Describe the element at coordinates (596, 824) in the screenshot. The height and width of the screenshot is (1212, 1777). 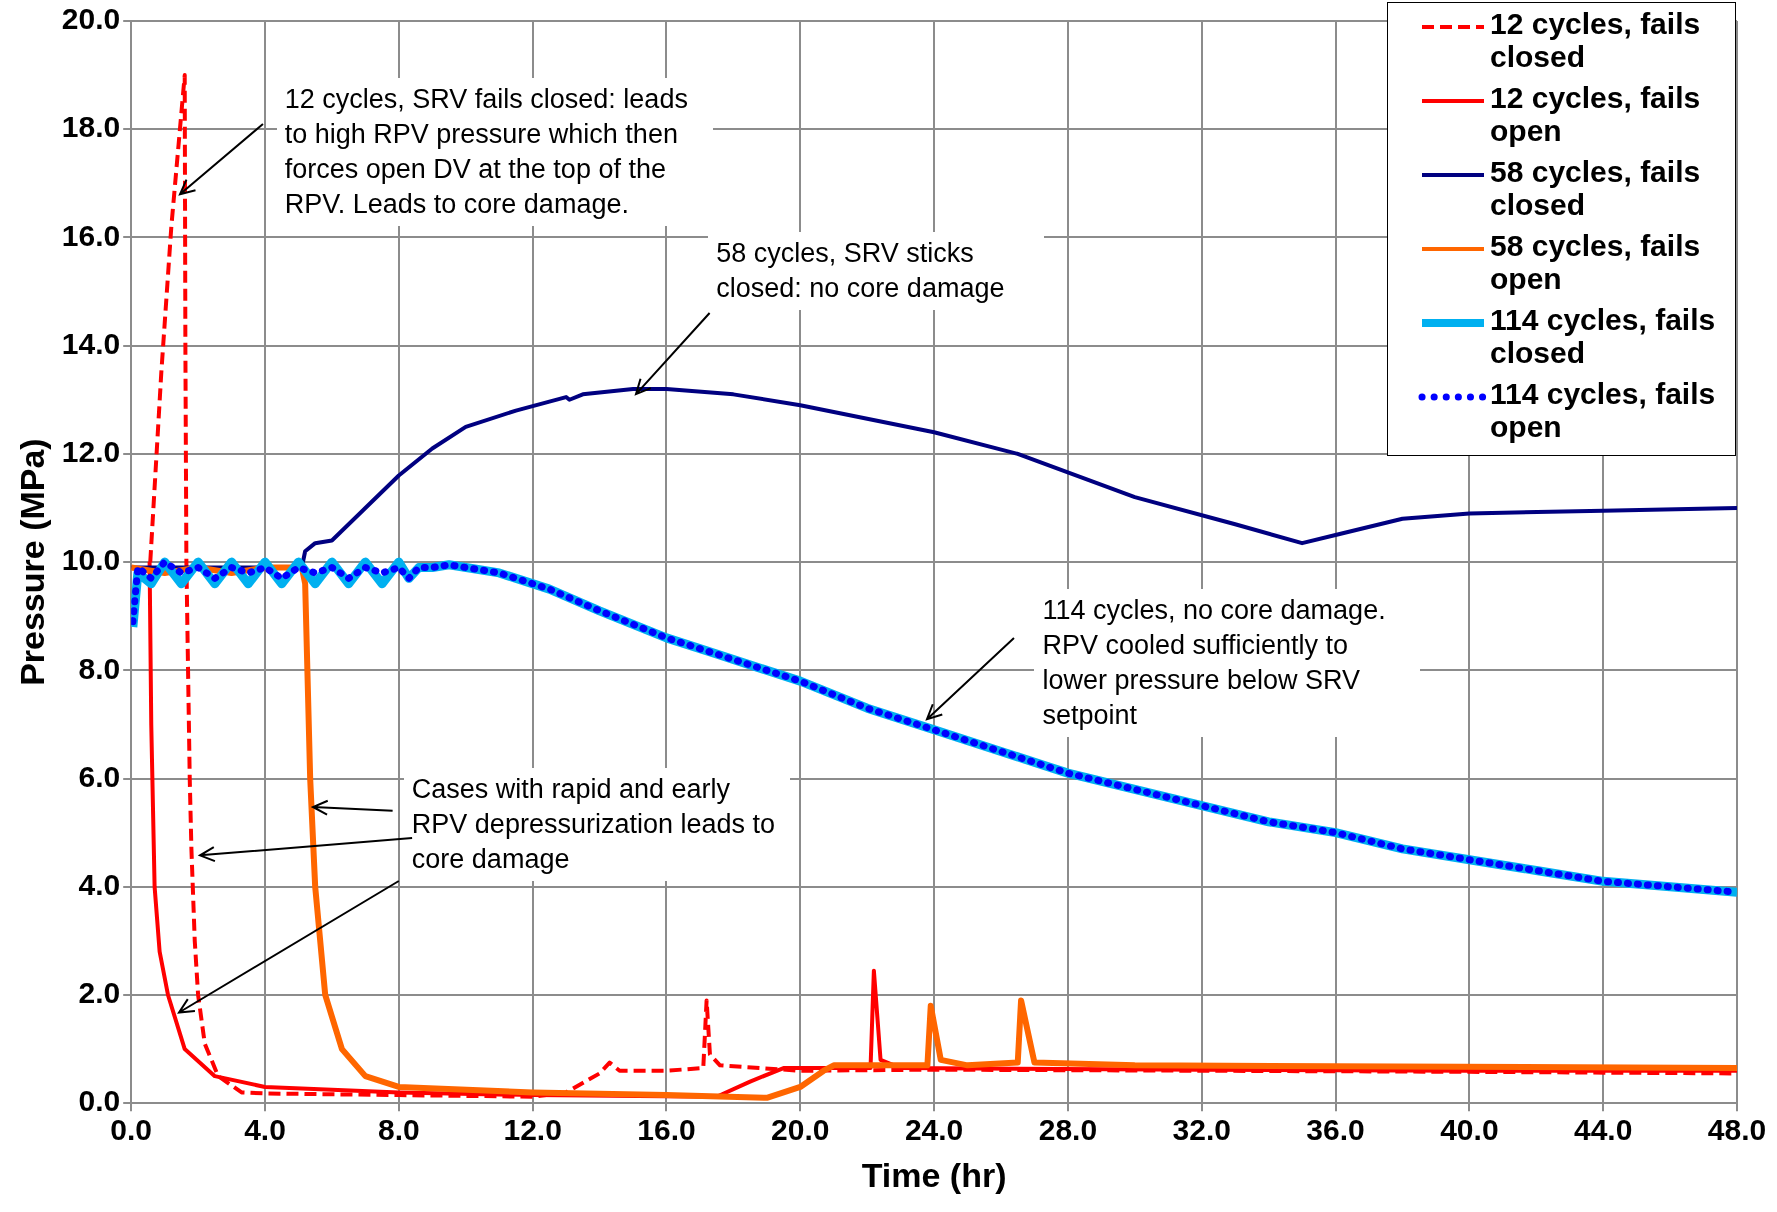
I see `annotation: Cases with rapid and early RPV depressurization leads to core damage` at that location.